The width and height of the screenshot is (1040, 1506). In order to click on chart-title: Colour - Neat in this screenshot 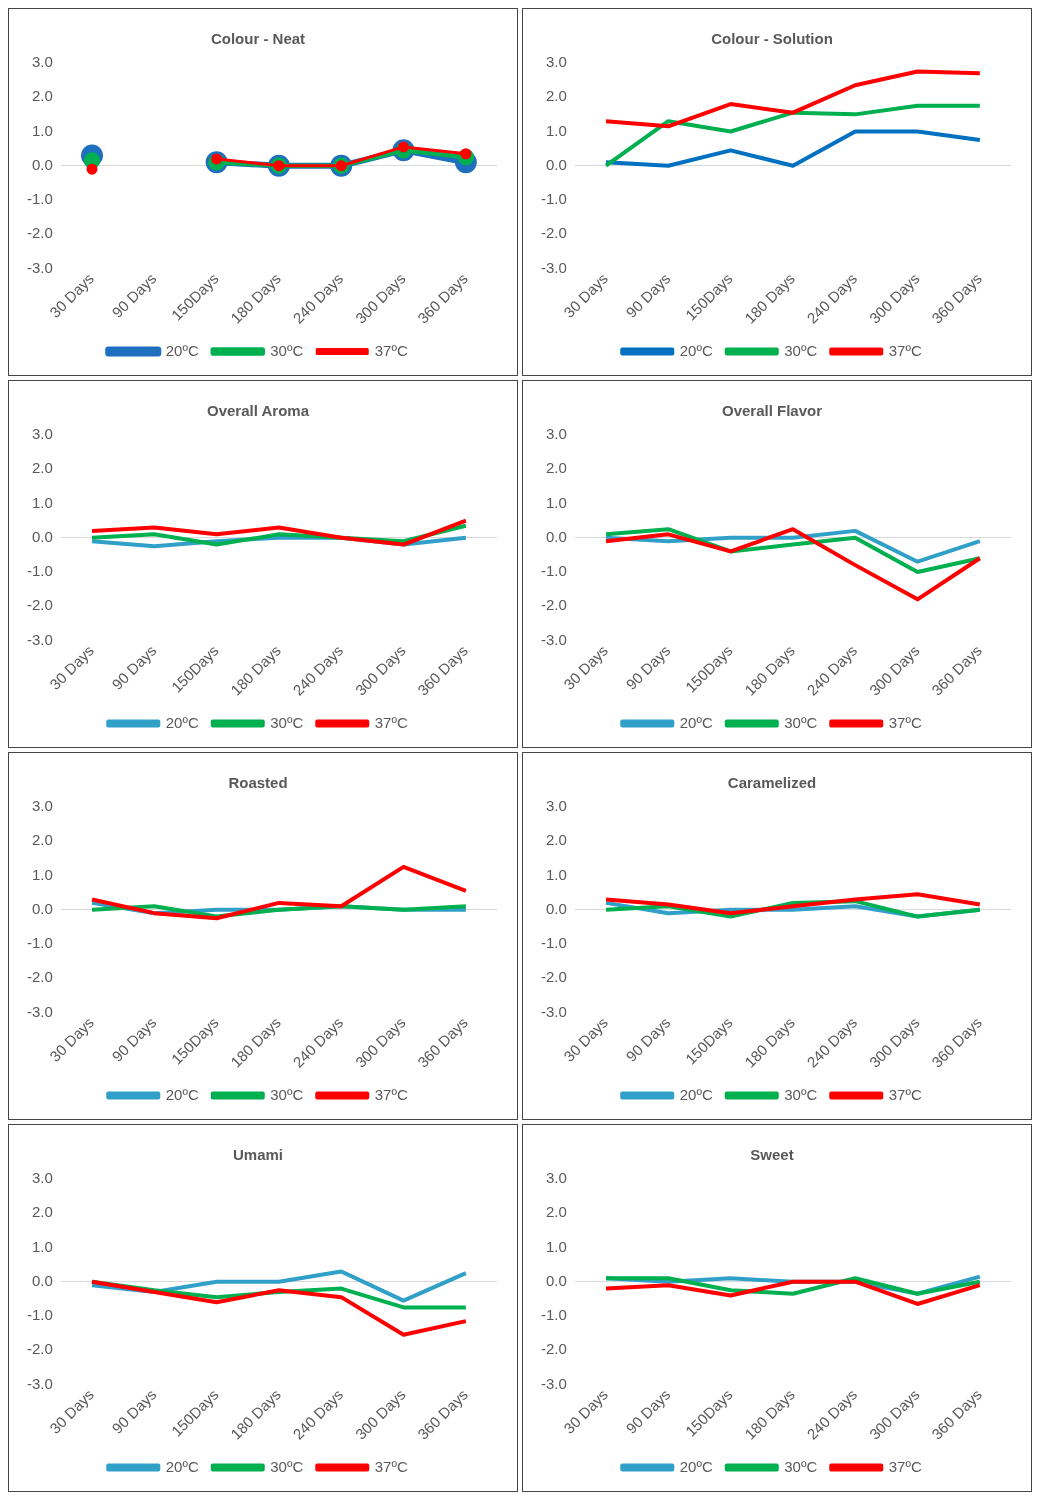, I will do `click(258, 39)`.